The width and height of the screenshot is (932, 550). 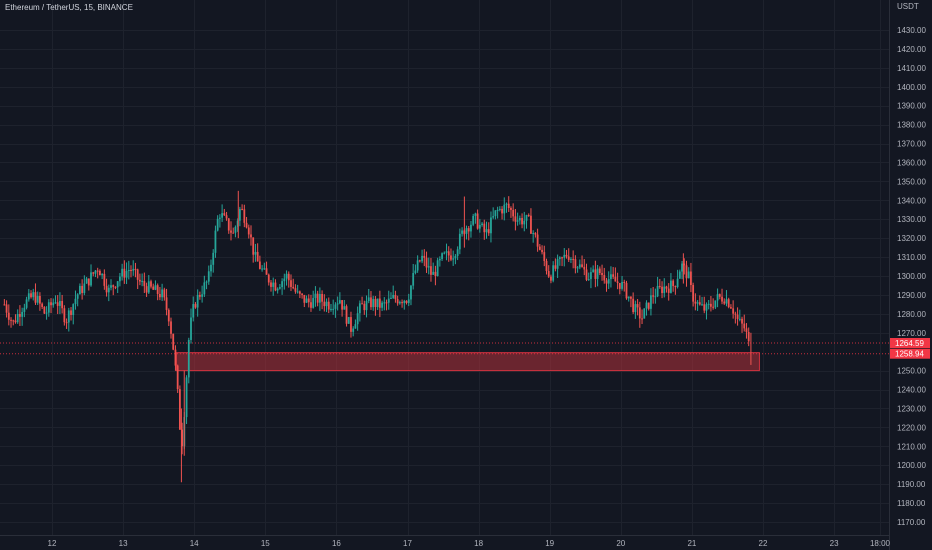 I want to click on price-tick-label: 1190.00, so click(x=911, y=484).